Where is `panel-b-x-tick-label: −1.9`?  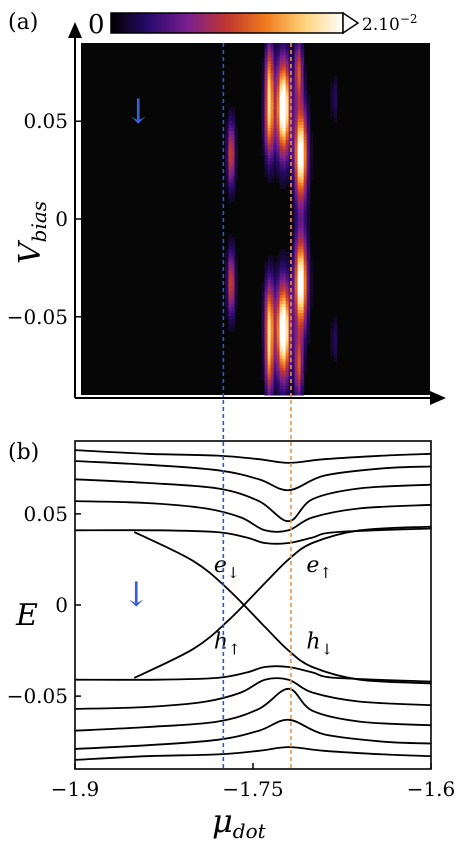
panel-b-x-tick-label: −1.9 is located at coordinates (75, 789).